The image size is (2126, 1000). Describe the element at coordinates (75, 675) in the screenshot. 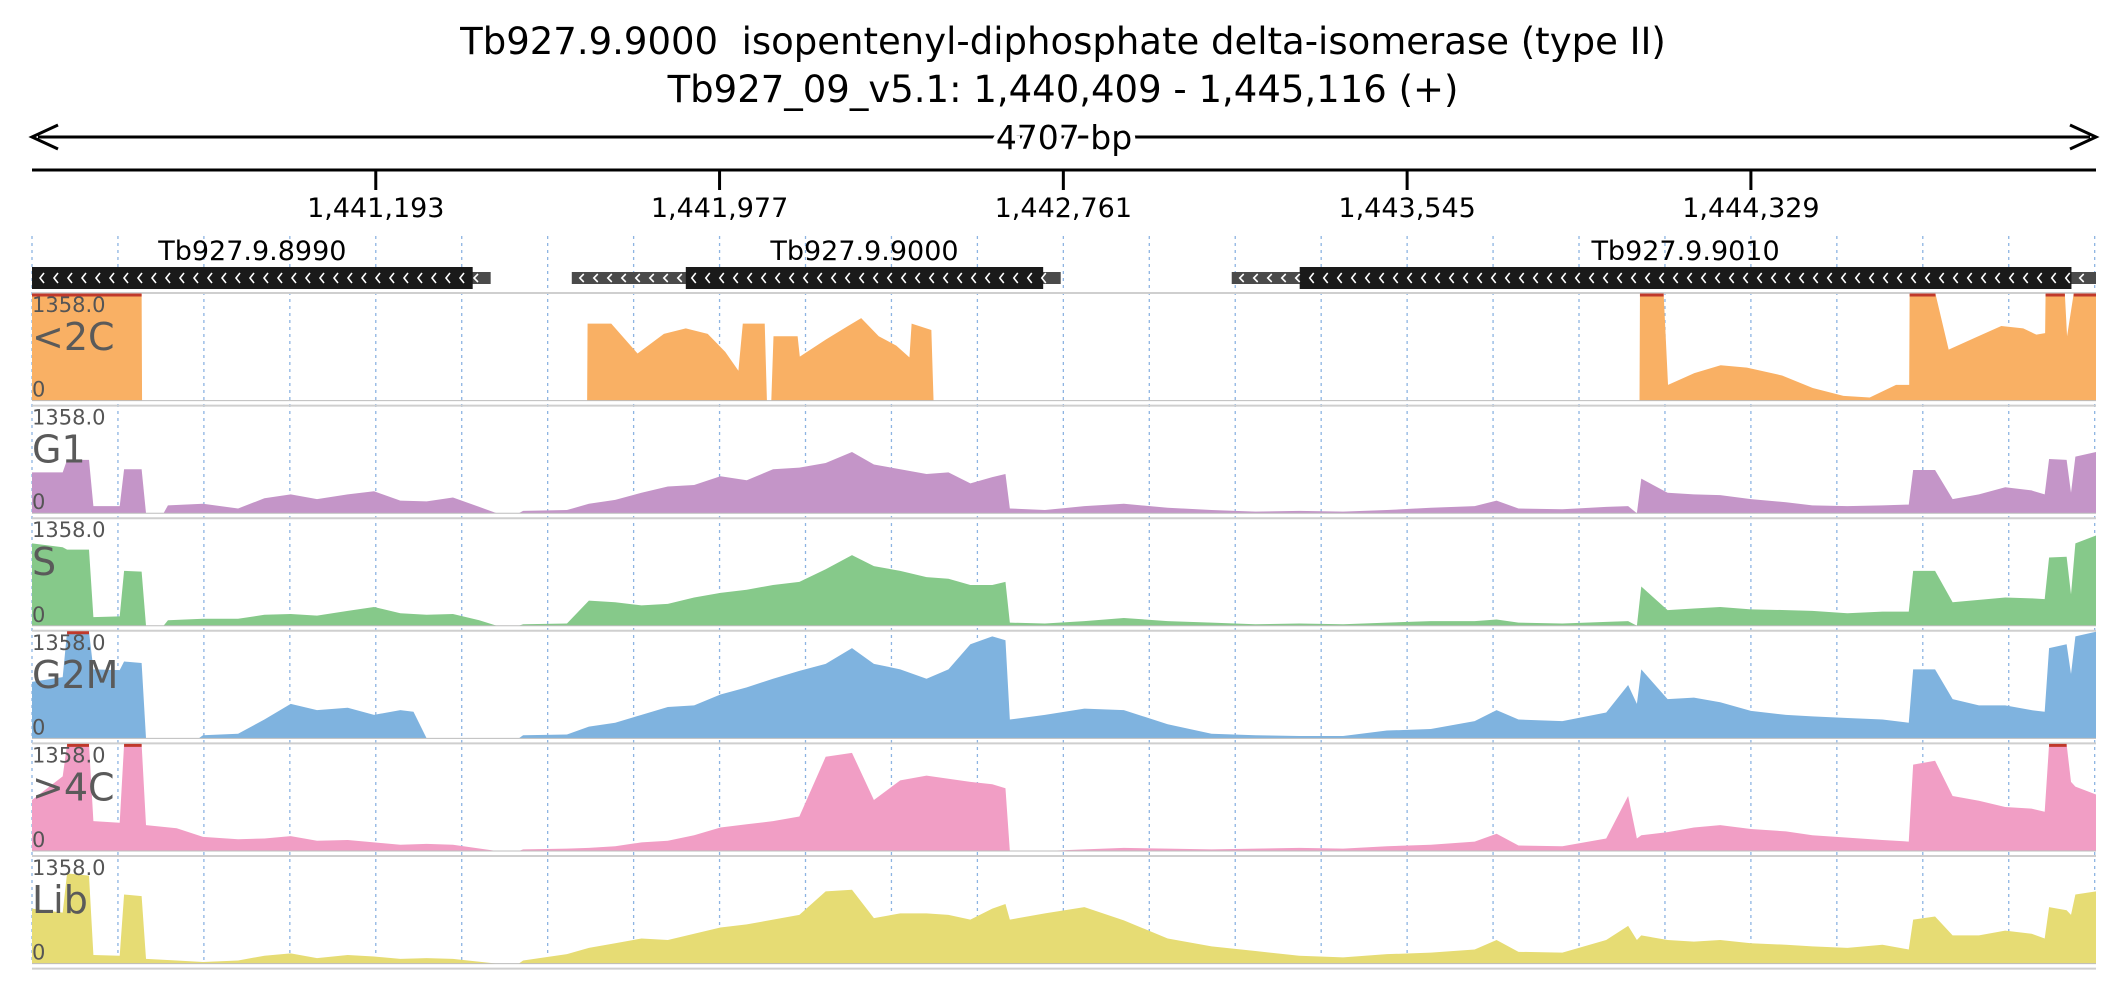

I see `track-name: G2M` at that location.